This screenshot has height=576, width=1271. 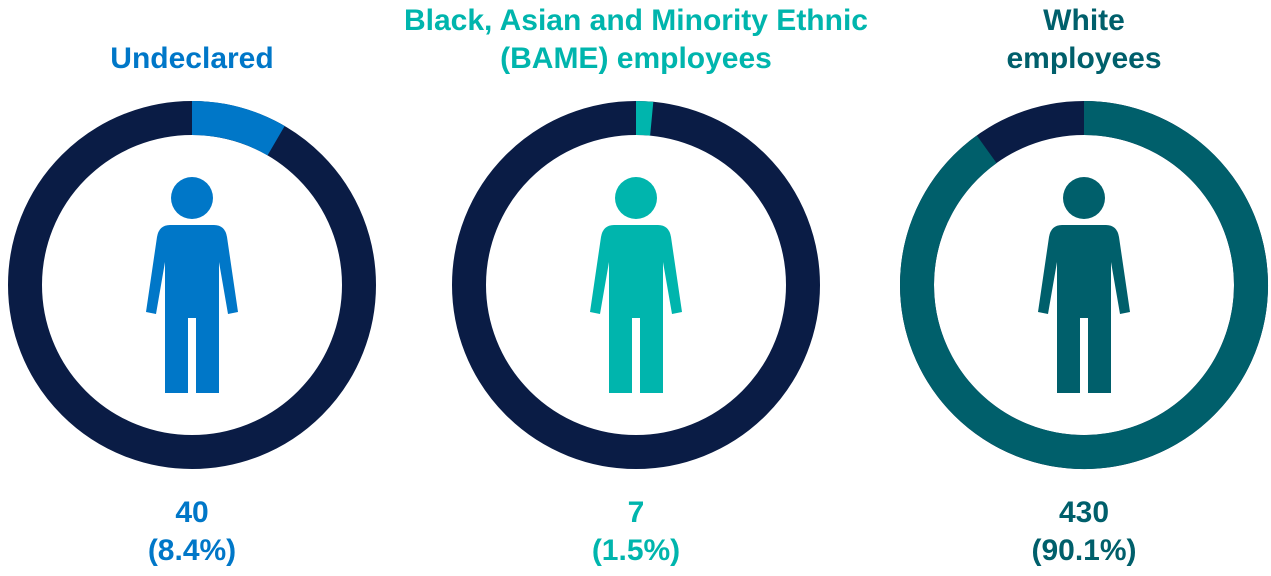 What do you see at coordinates (192, 550) in the screenshot?
I see `percent-label: (8.4%)` at bounding box center [192, 550].